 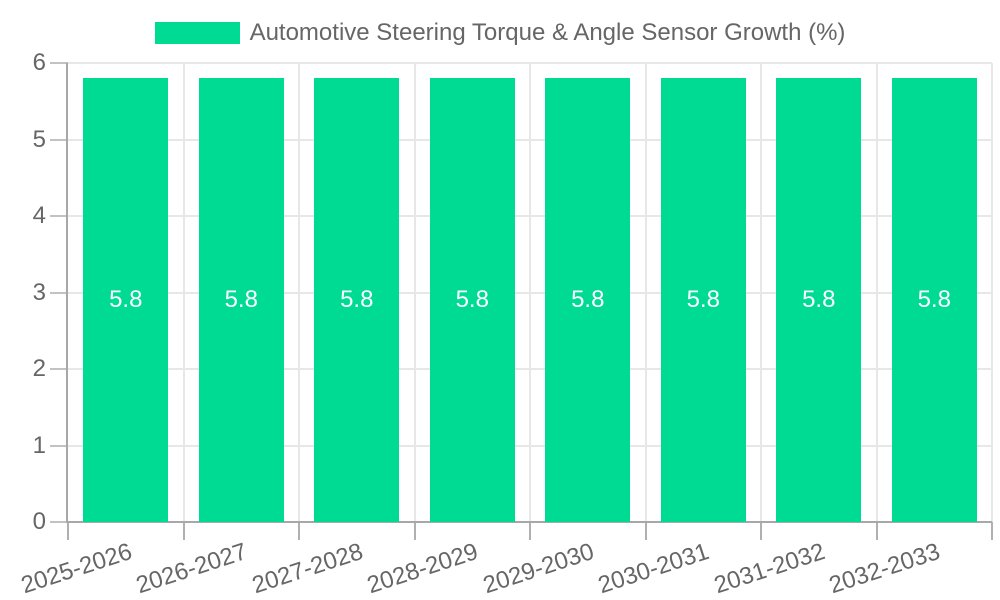 I want to click on y-tick-label: 0, so click(x=39, y=521).